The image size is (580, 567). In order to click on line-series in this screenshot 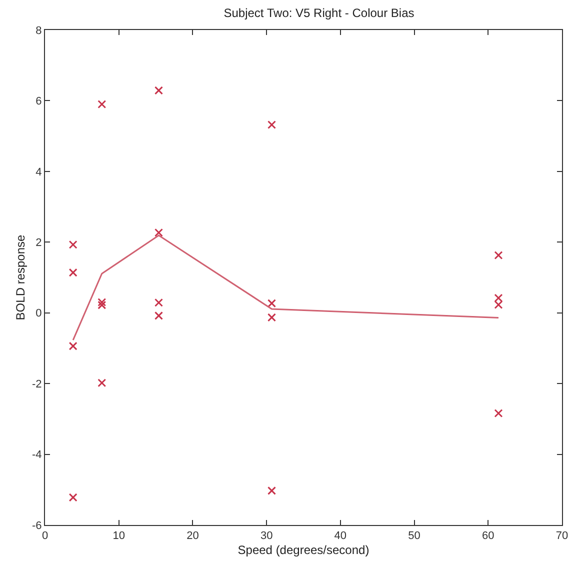, I will do `click(286, 287)`.